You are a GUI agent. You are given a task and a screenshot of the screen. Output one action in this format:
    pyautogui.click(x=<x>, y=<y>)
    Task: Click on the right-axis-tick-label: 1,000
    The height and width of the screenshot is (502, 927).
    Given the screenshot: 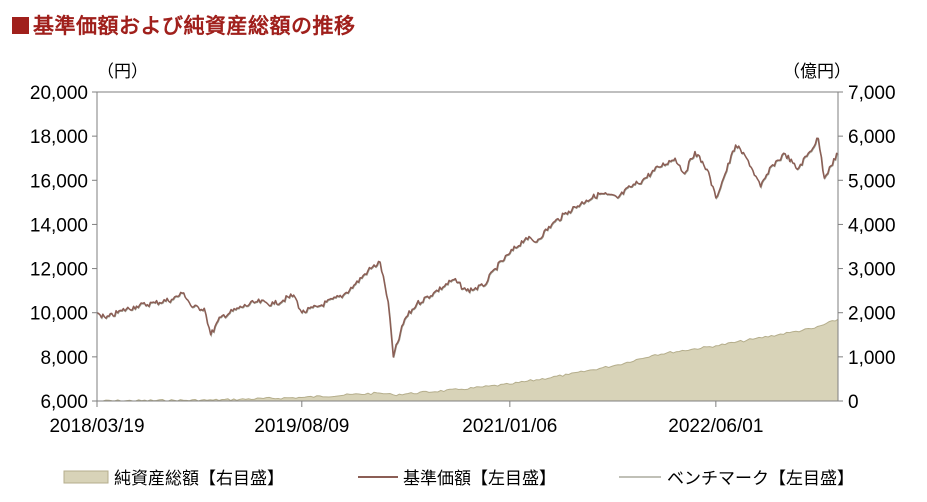 What is the action you would take?
    pyautogui.click(x=872, y=358)
    